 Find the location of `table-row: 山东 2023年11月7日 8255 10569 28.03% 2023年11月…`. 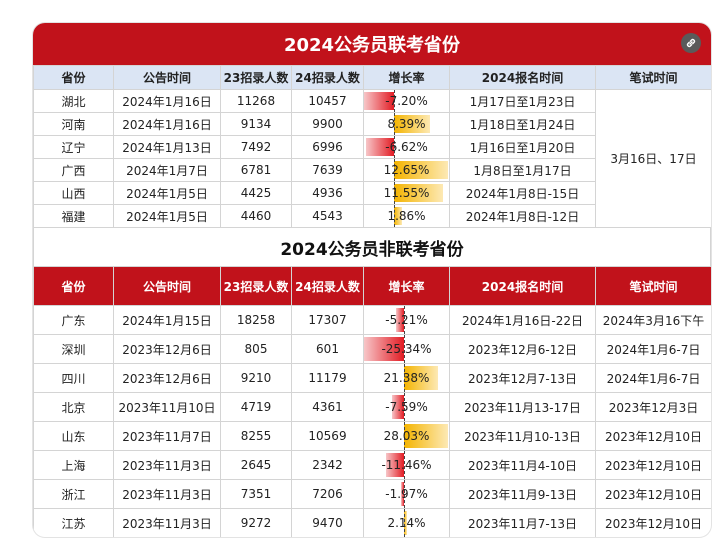

table-row: 山东 2023年11月7日 8255 10569 28.03% 2023年11月… is located at coordinates (372, 436).